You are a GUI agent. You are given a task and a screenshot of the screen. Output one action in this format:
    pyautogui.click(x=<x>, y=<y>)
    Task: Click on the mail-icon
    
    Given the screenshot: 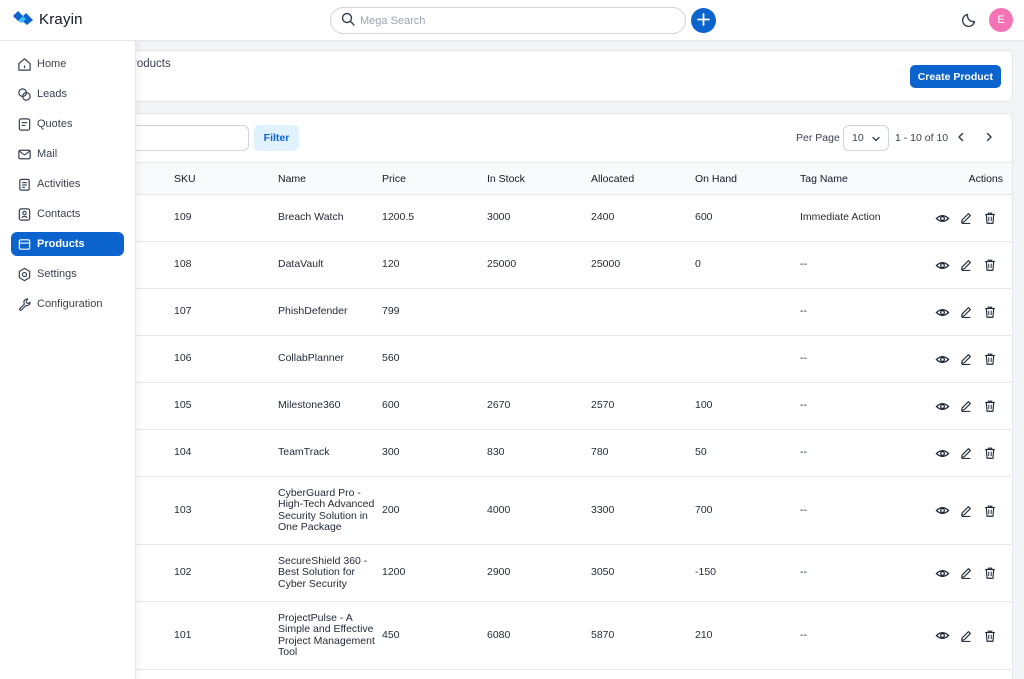 What is the action you would take?
    pyautogui.click(x=24, y=154)
    